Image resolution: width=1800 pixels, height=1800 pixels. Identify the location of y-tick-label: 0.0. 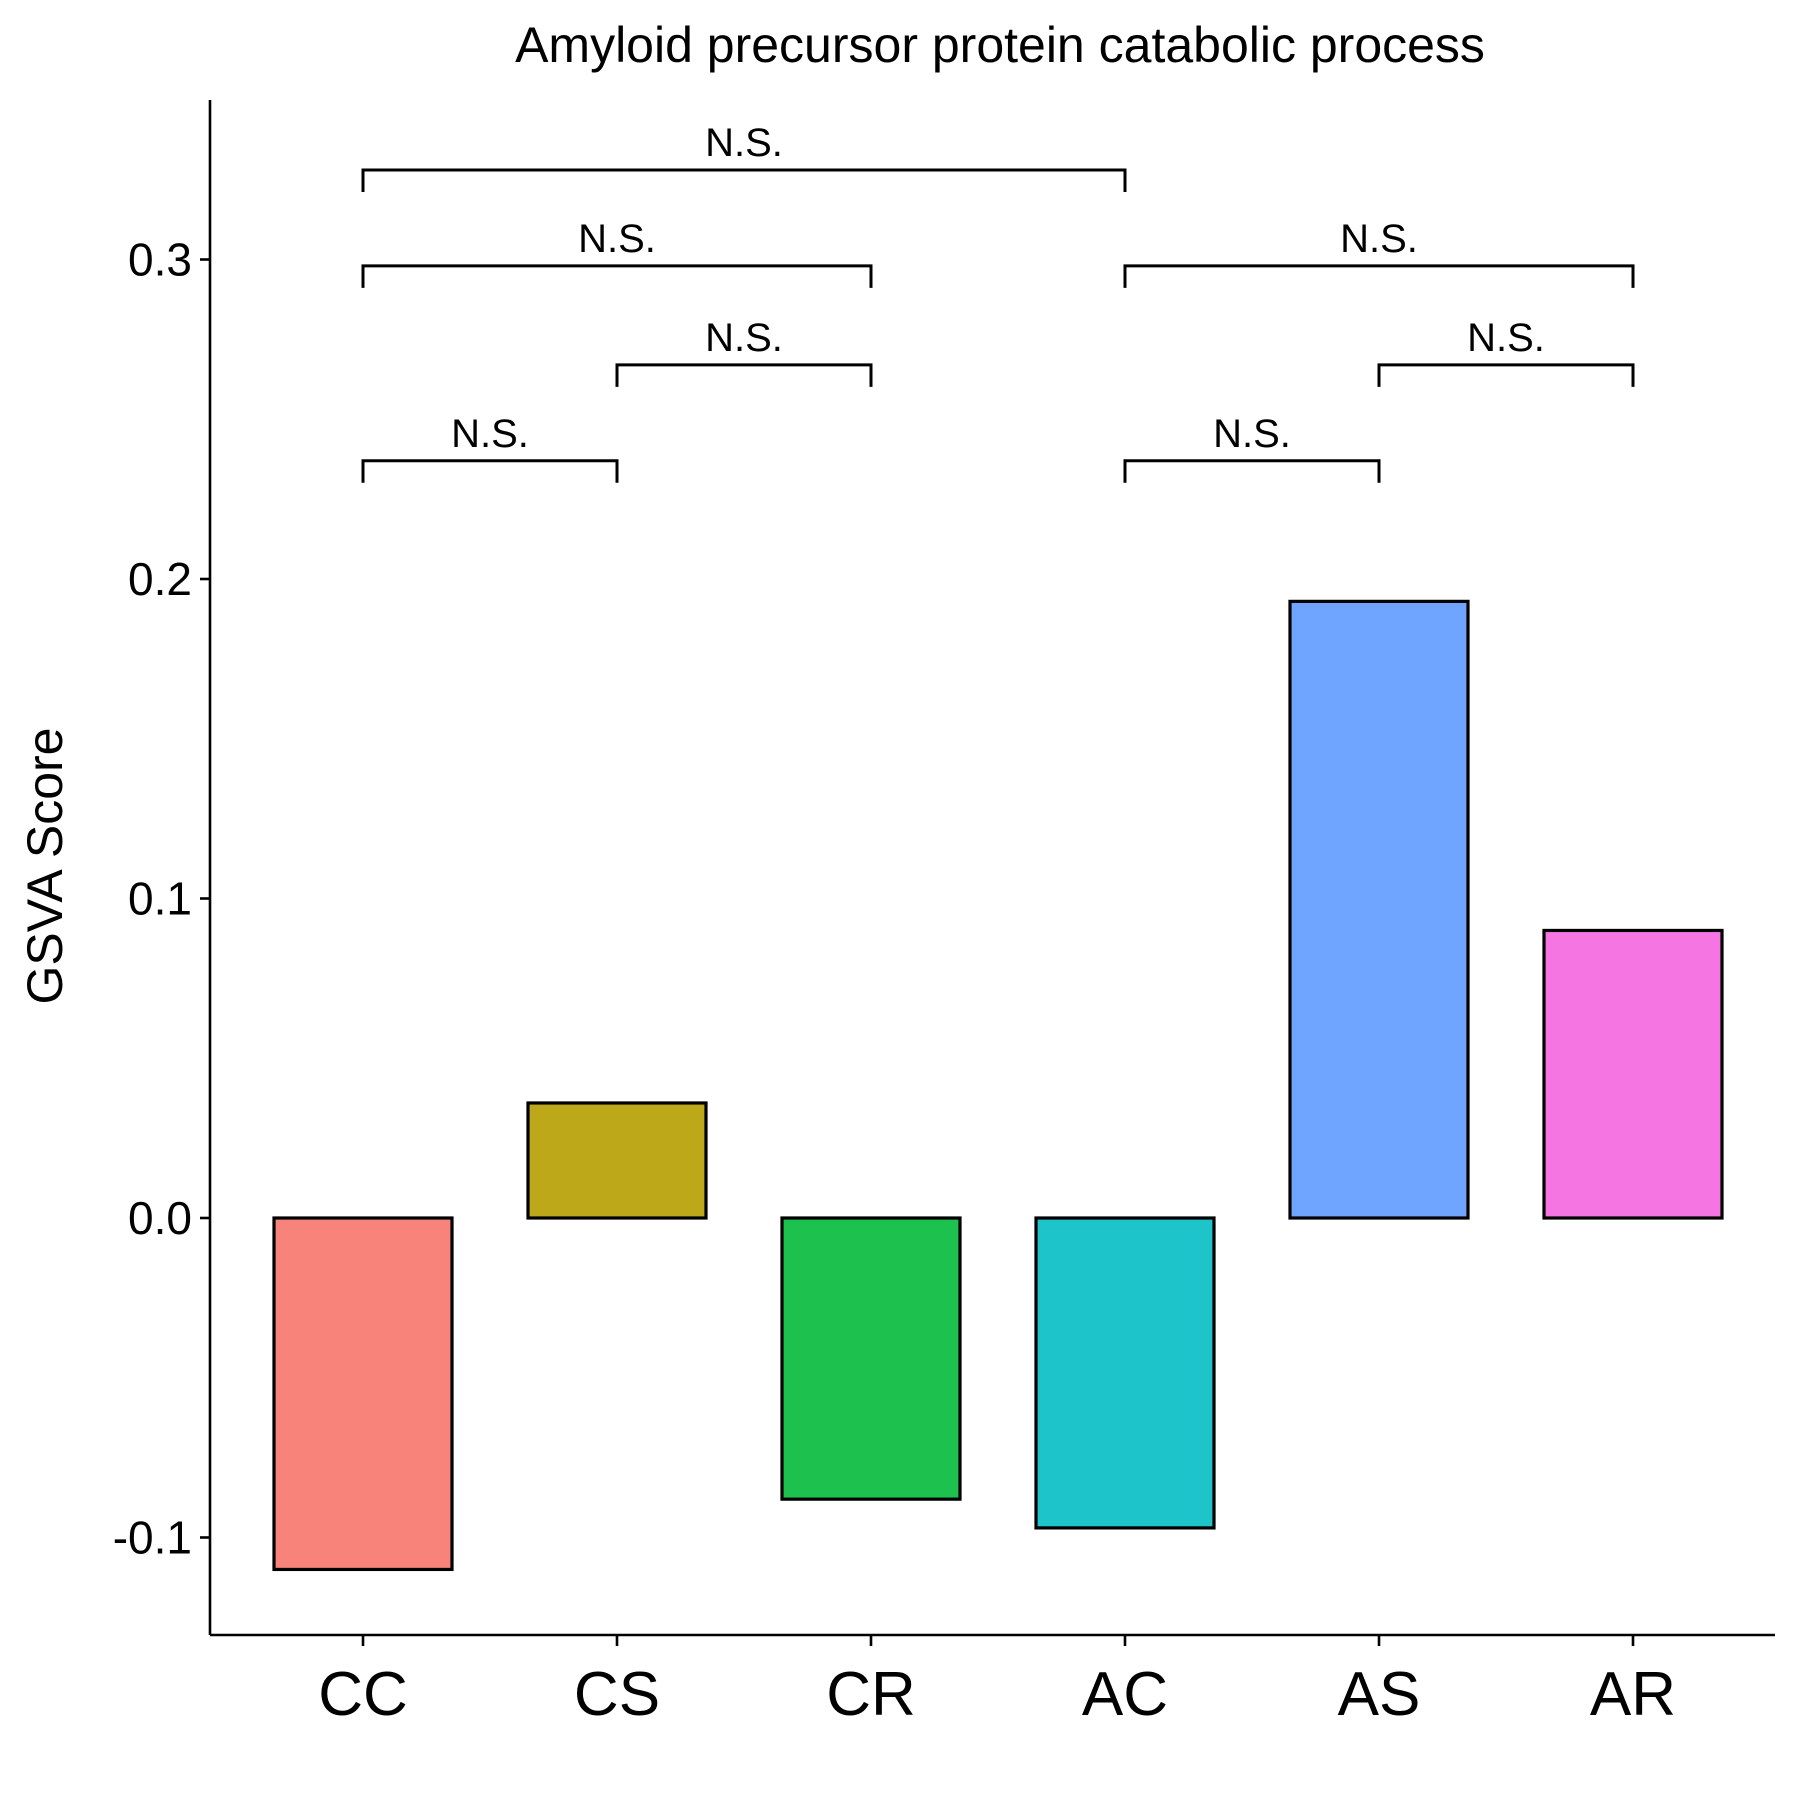
(160, 1218).